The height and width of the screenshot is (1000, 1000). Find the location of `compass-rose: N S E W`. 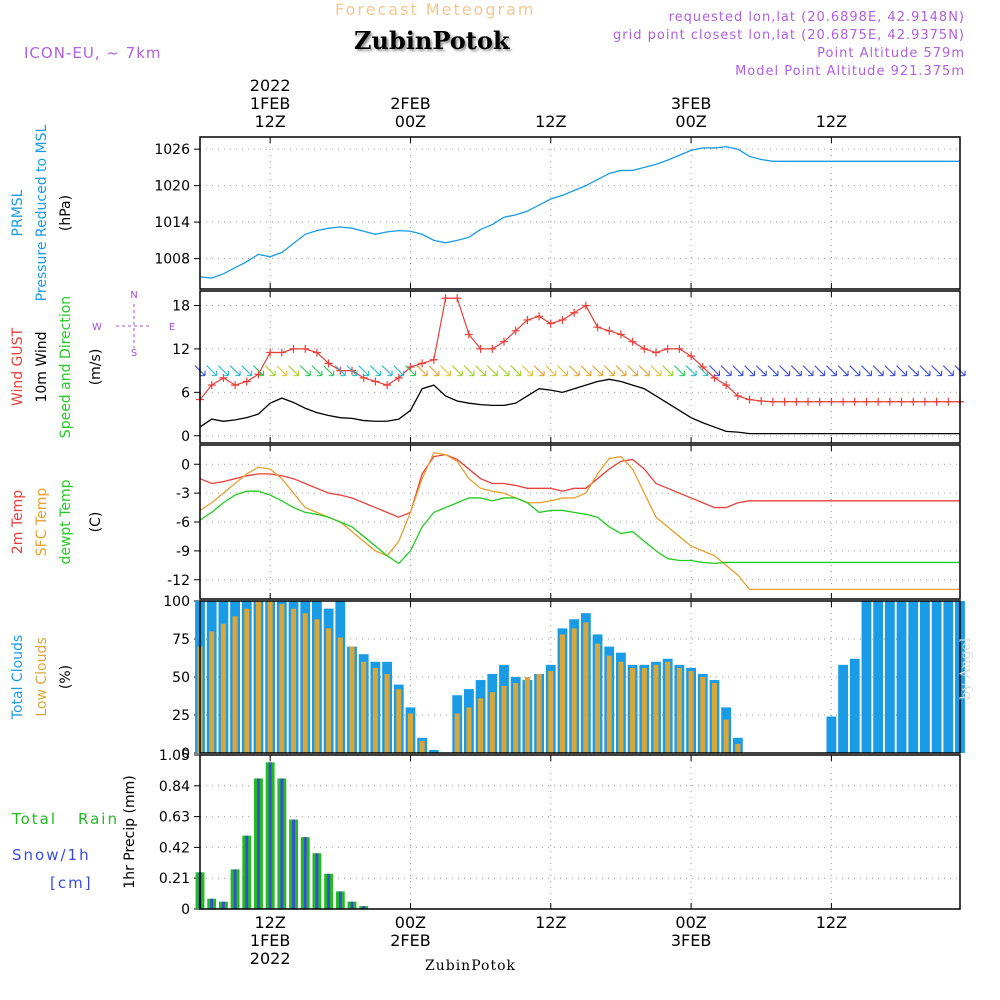

compass-rose: N S E W is located at coordinates (133, 324).